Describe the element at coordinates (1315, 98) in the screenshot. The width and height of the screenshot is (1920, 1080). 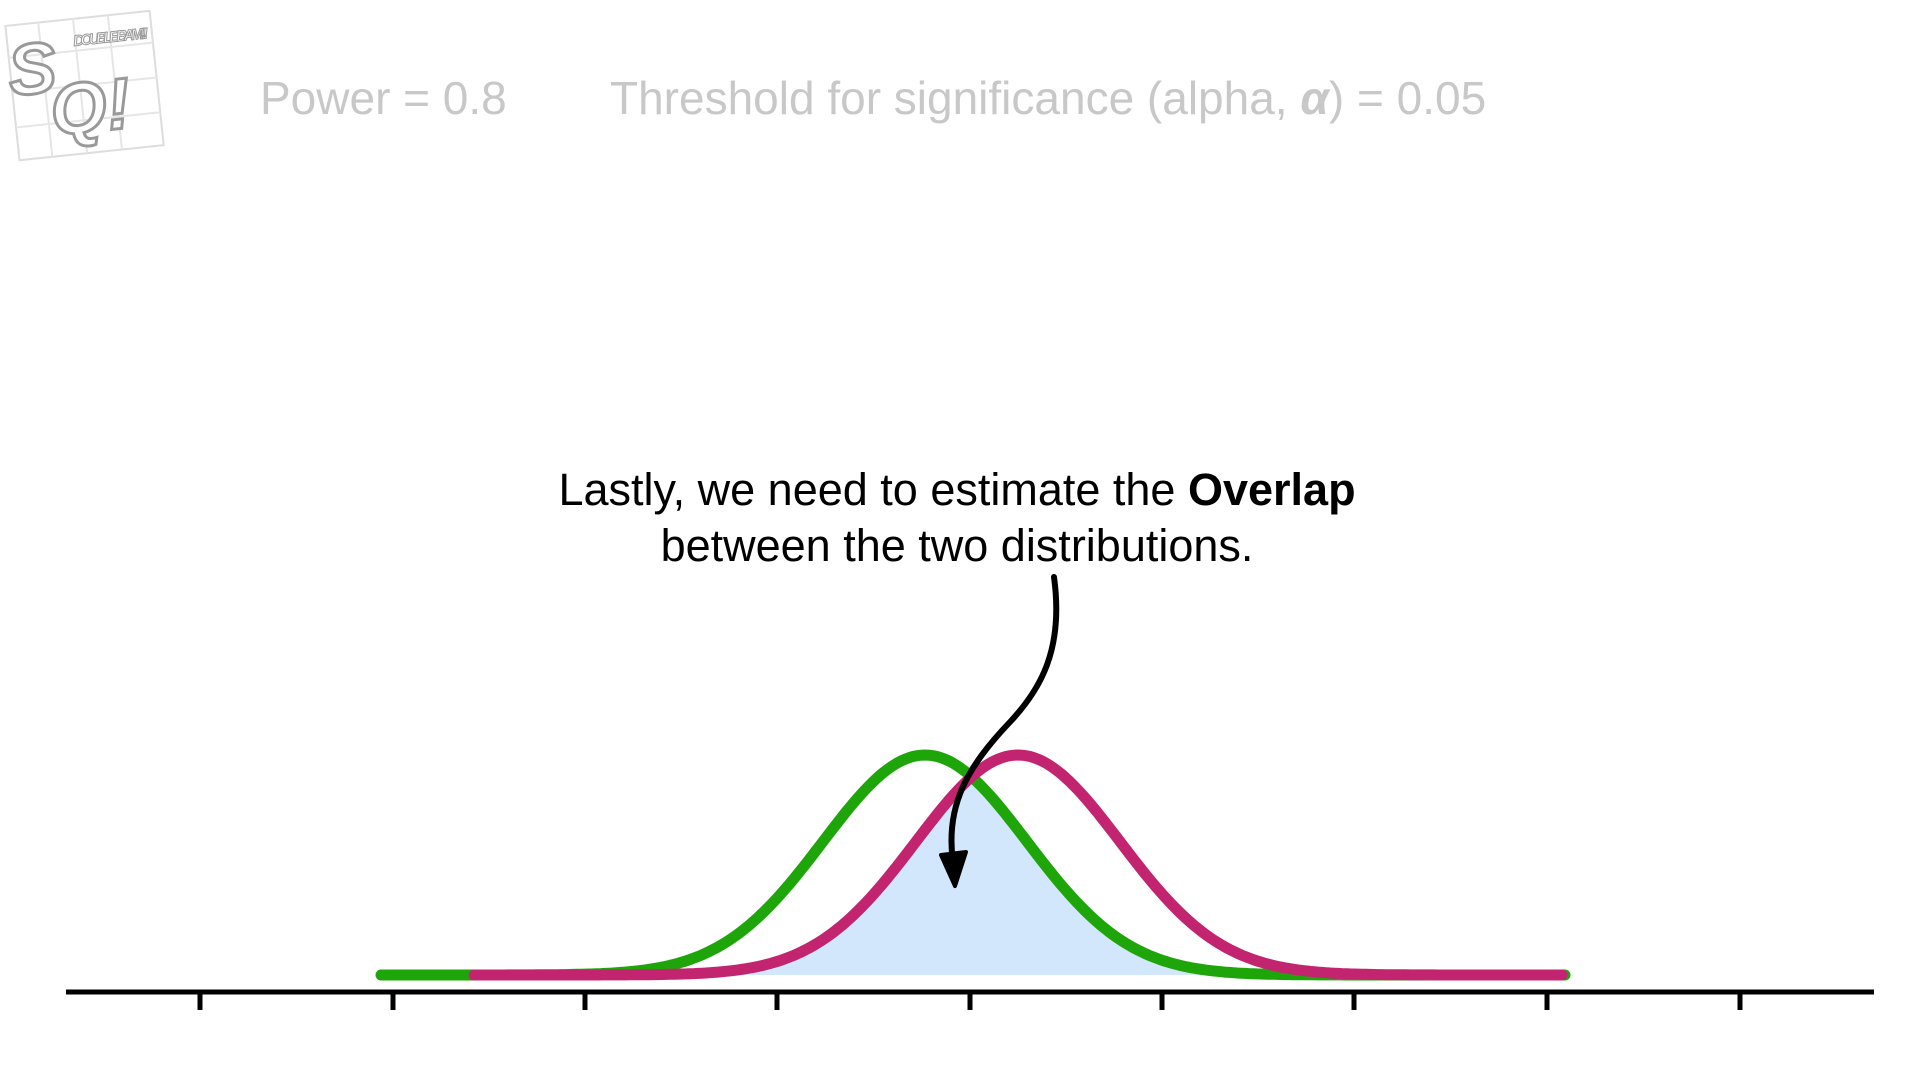
I see `alpha-symbol: α` at that location.